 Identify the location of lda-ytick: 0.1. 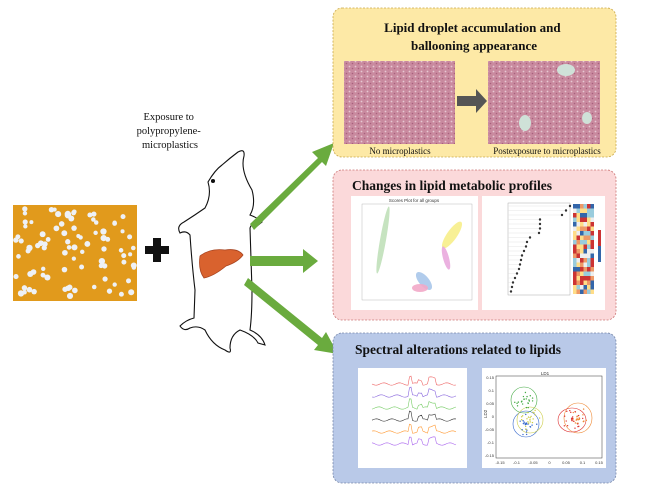
(491, 390).